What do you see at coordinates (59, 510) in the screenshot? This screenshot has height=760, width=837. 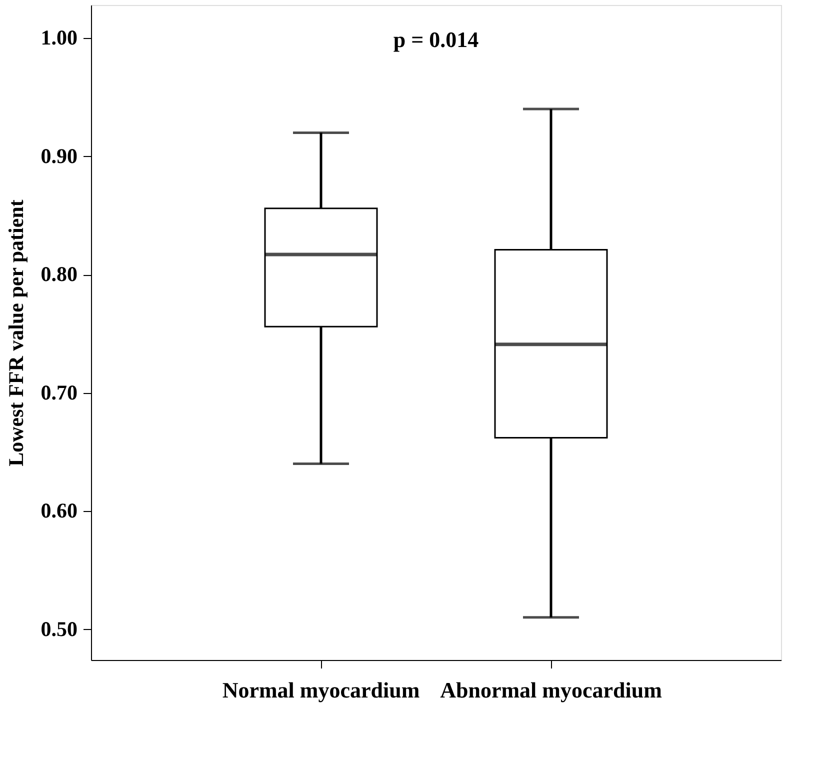 I see `y-tick-label: 0.60` at bounding box center [59, 510].